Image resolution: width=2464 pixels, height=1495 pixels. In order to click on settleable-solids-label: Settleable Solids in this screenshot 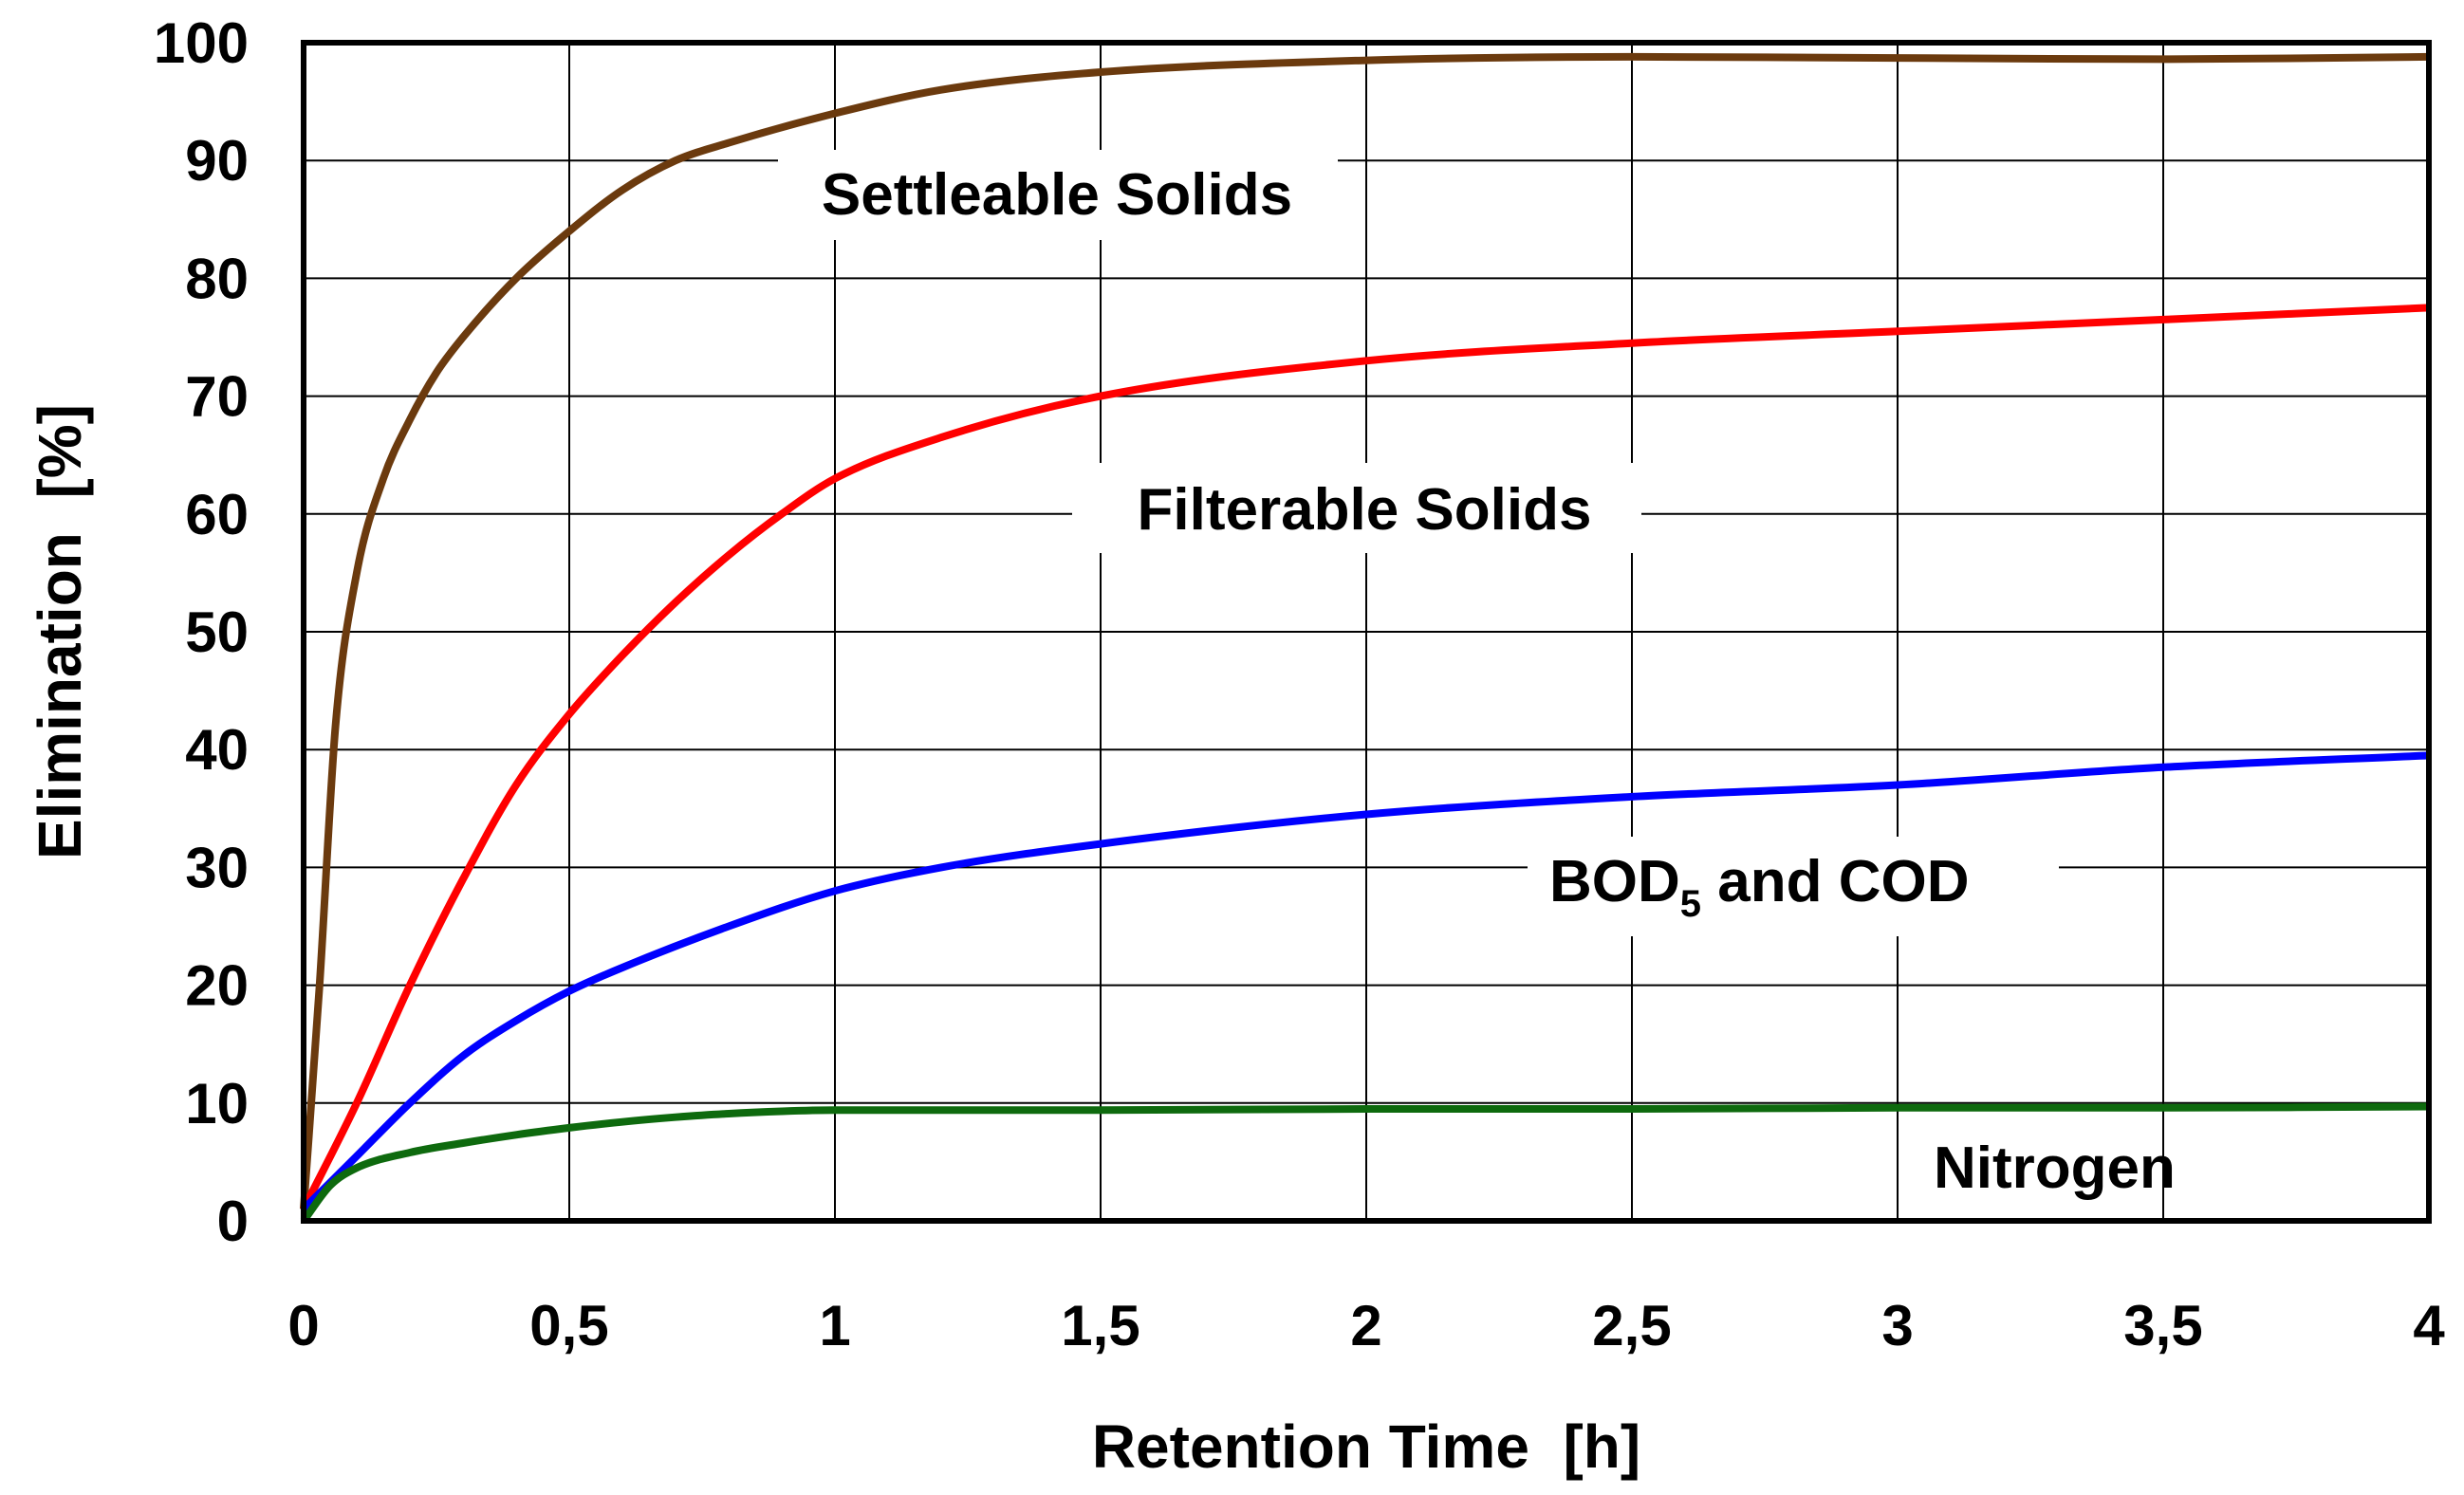, I will do `click(1057, 195)`.